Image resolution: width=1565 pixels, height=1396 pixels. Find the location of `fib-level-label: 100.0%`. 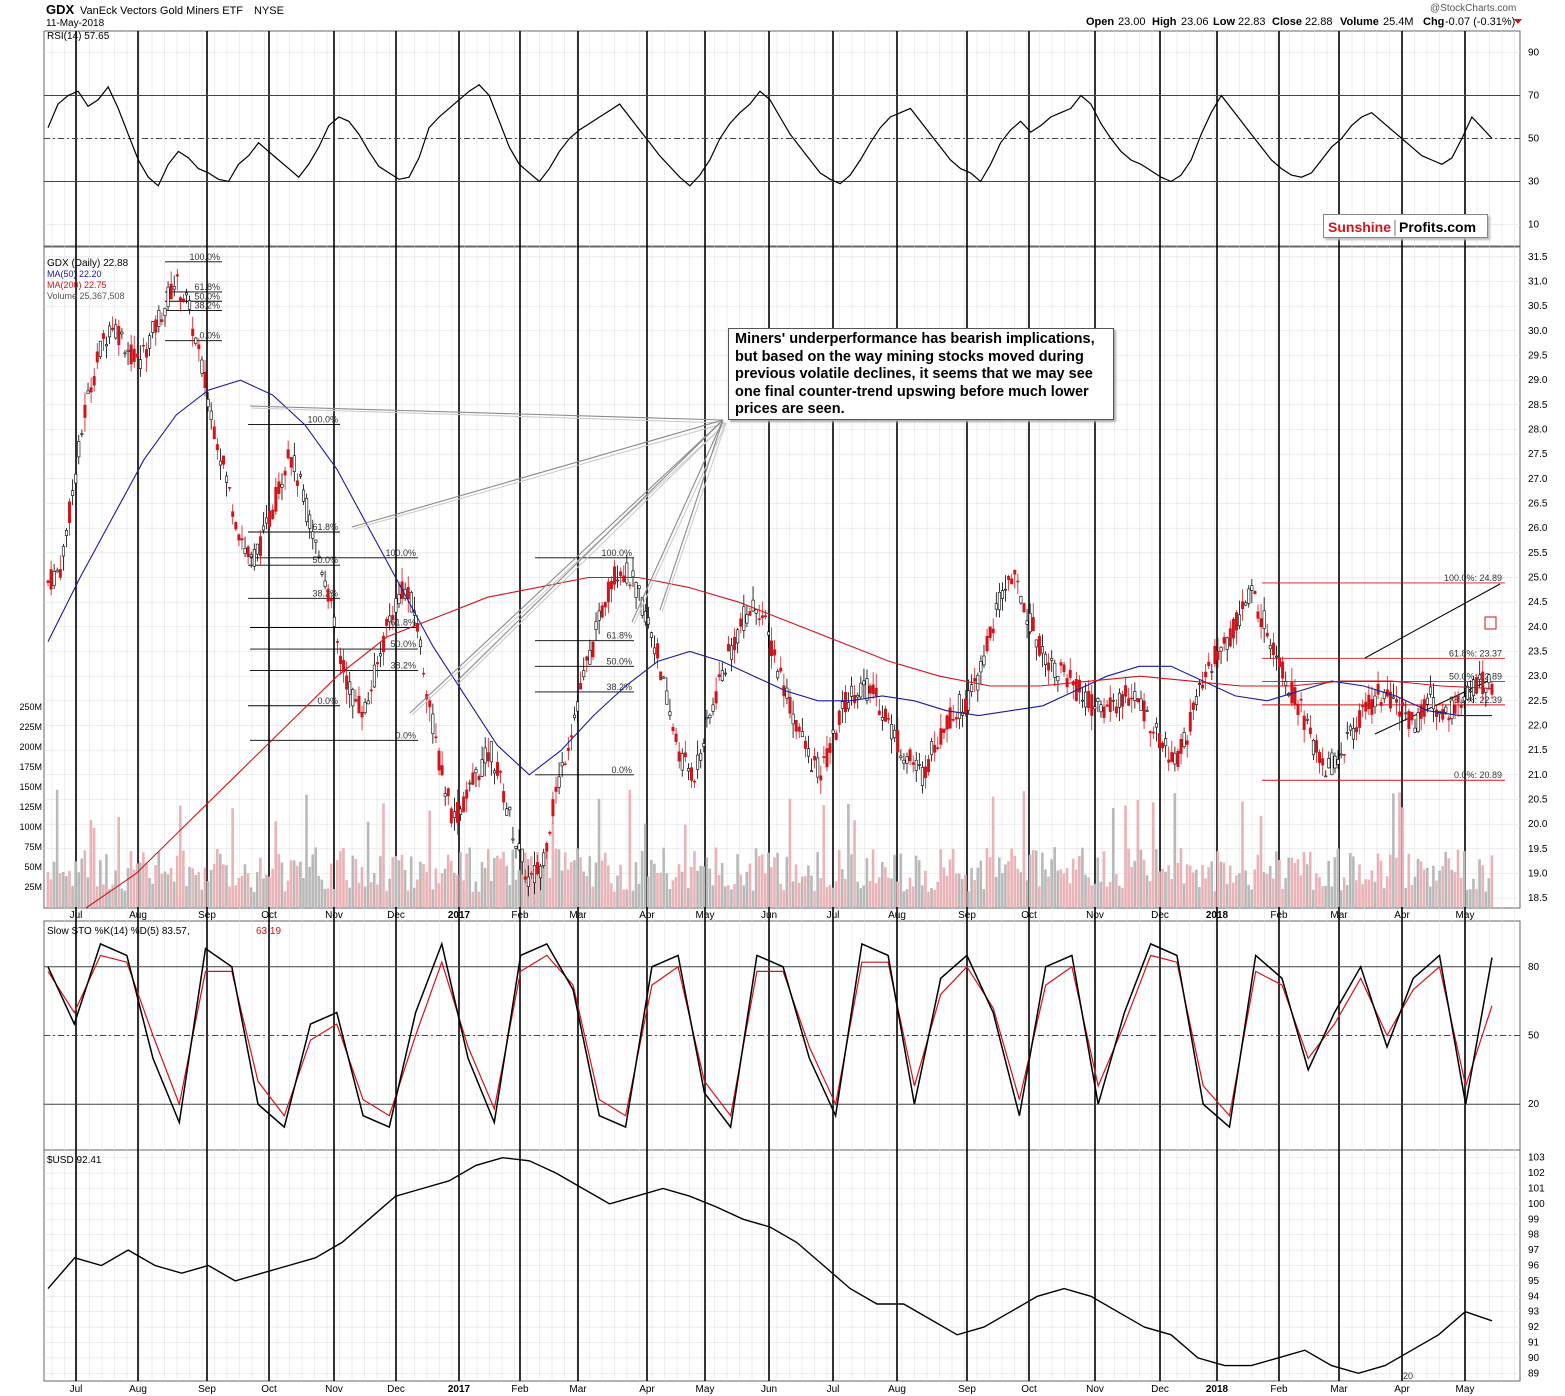

fib-level-label: 100.0% is located at coordinates (204, 257).